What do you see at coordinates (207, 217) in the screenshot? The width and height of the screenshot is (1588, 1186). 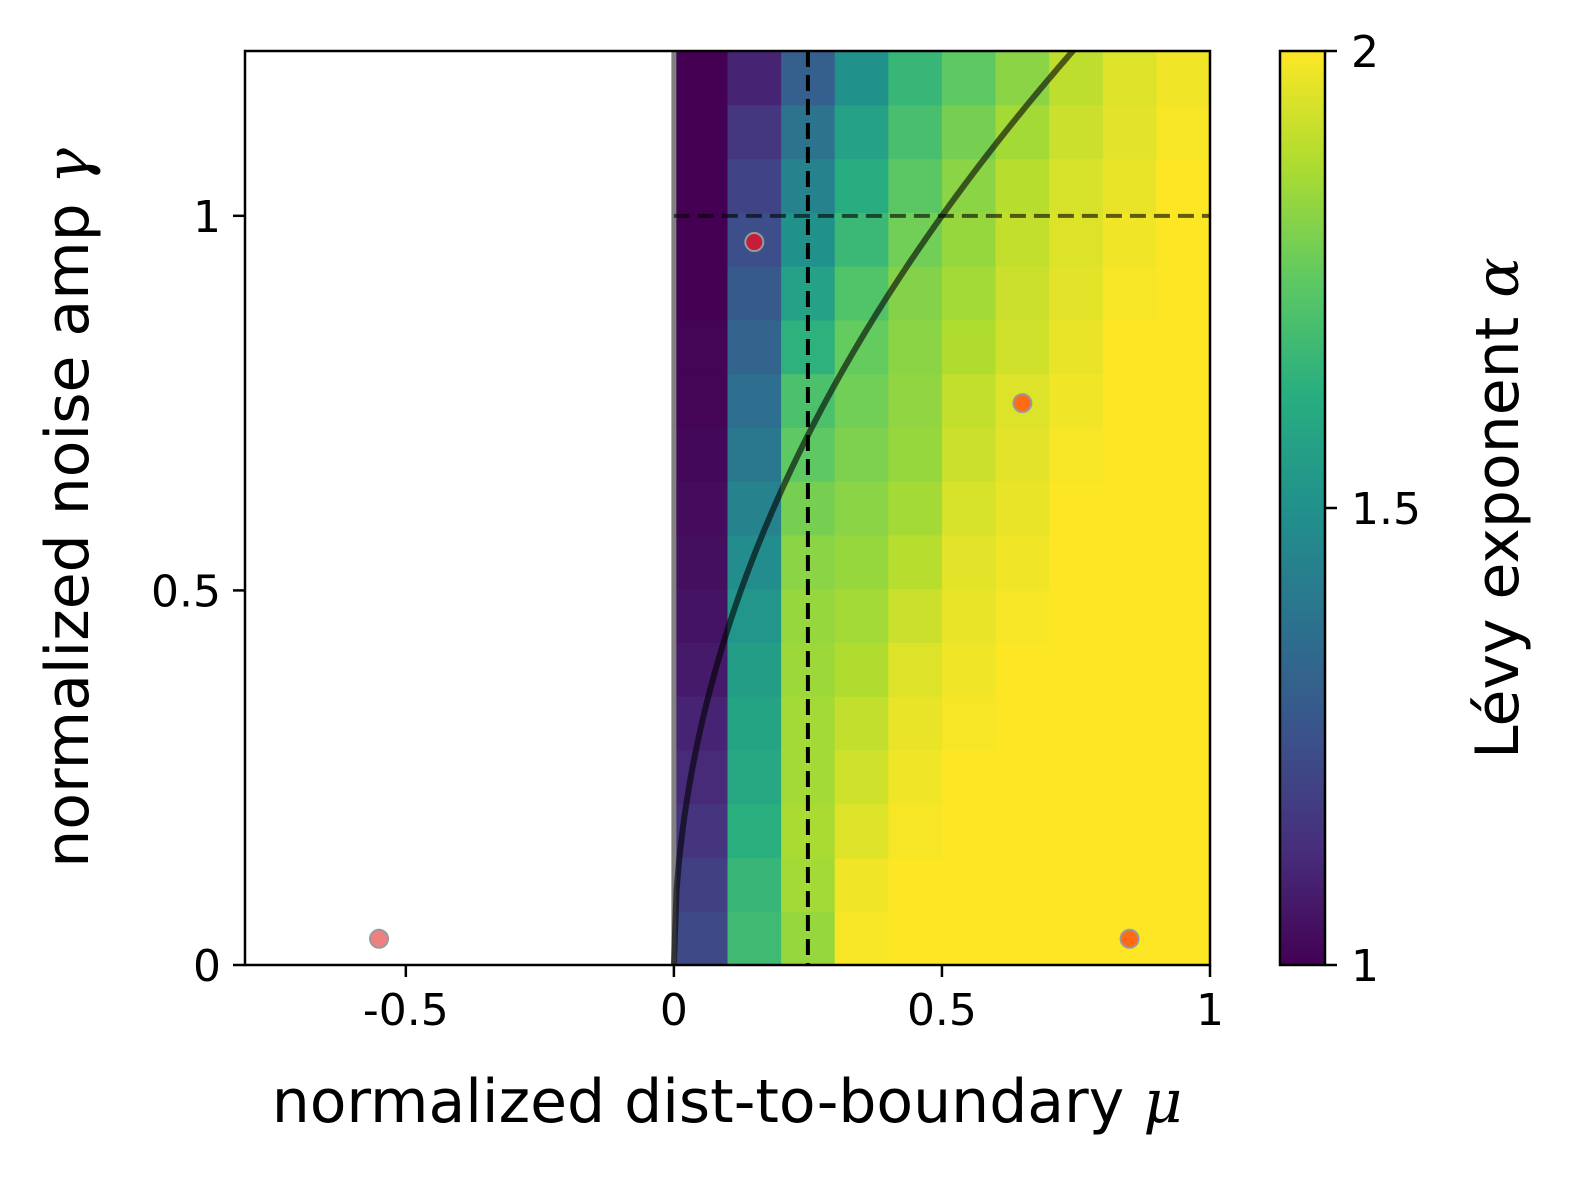 I see `y-tick-label: 1` at bounding box center [207, 217].